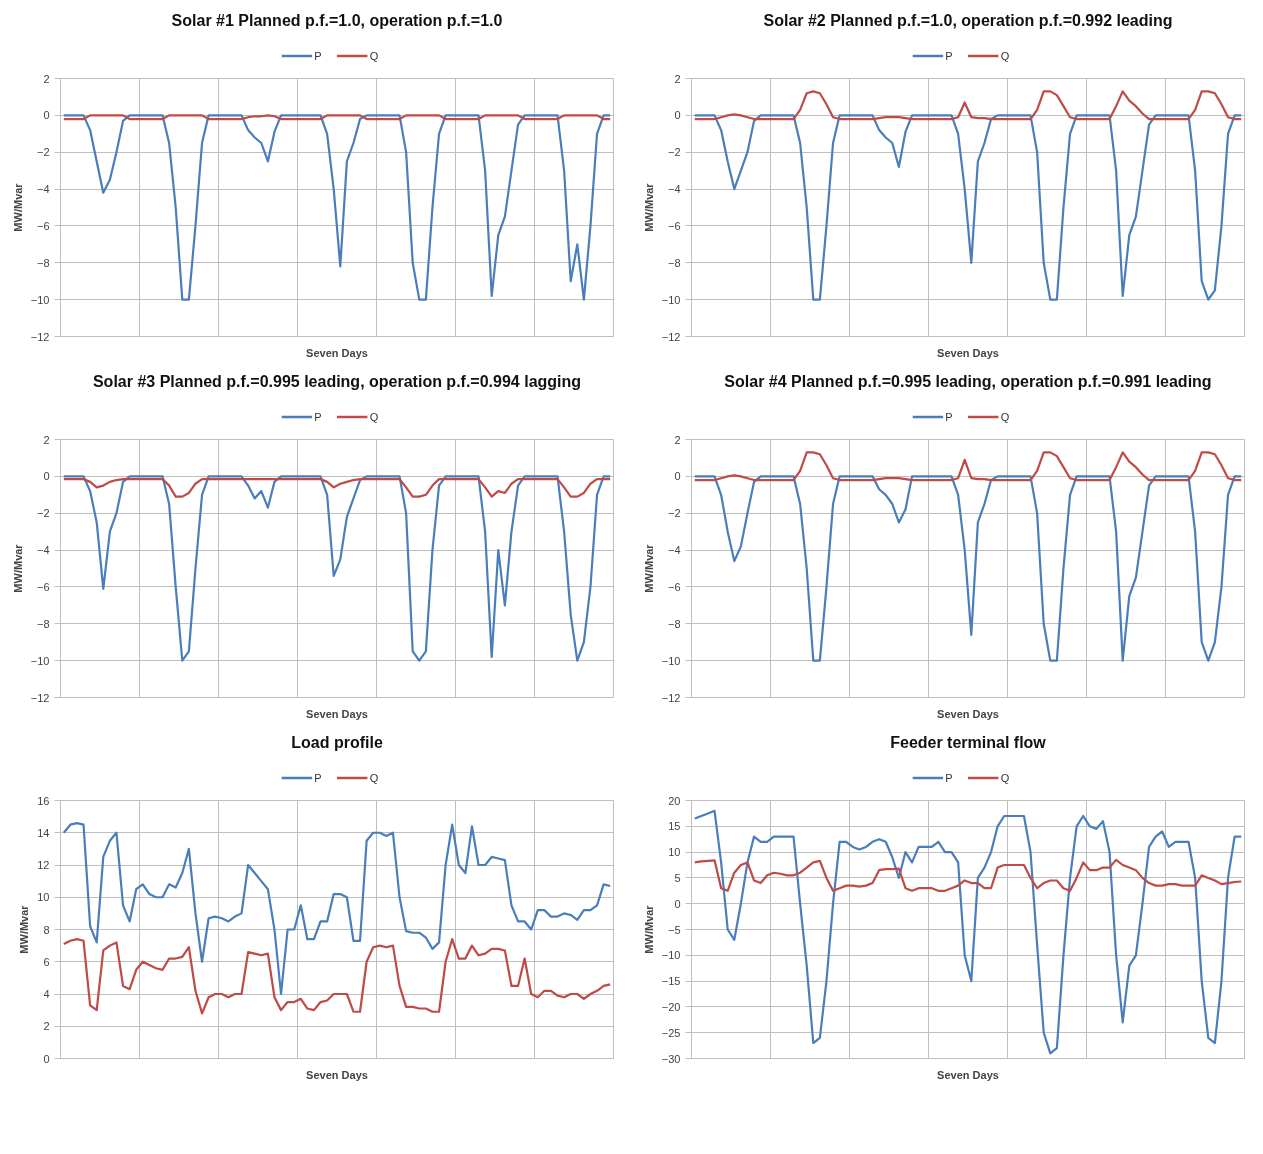  I want to click on y-tick-label: 5, so click(677, 877).